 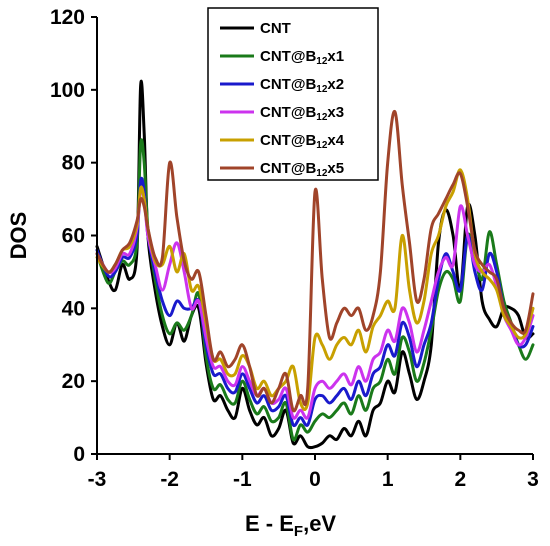 I want to click on y-tick-label: 100, so click(x=67, y=90).